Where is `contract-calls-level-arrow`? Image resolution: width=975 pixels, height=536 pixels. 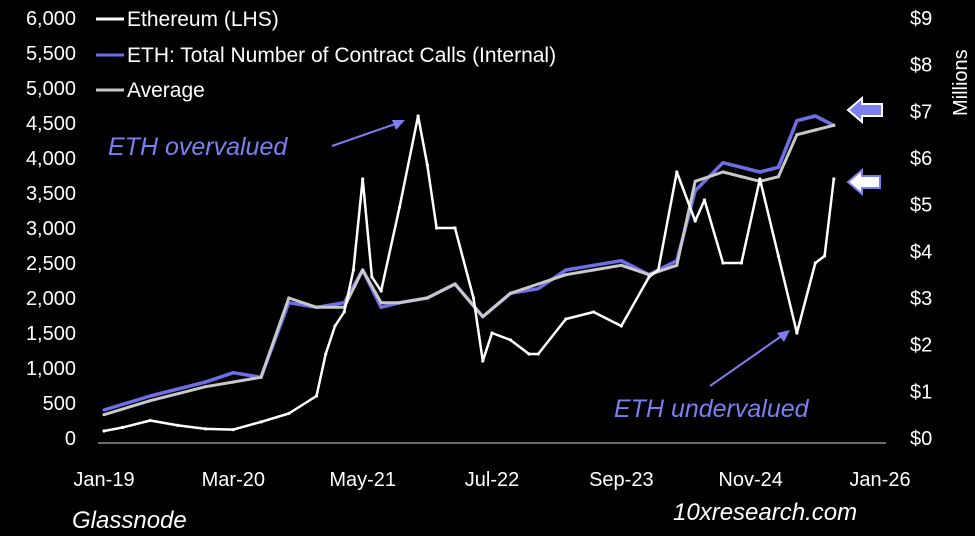
contract-calls-level-arrow is located at coordinates (864, 110).